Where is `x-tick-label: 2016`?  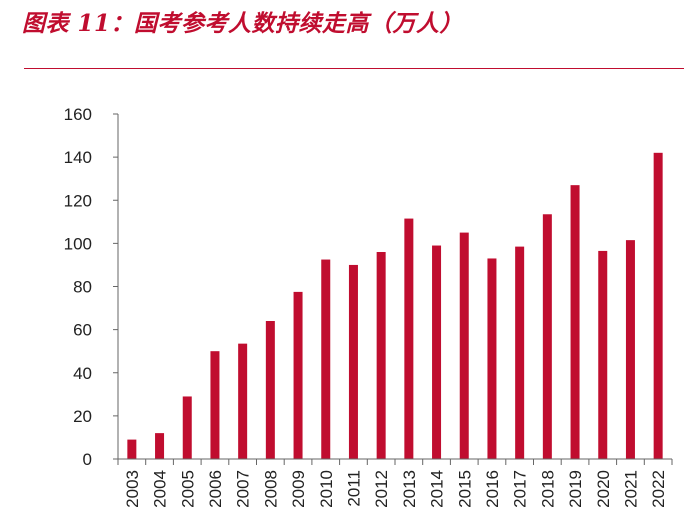 x-tick-label: 2016 is located at coordinates (492, 489).